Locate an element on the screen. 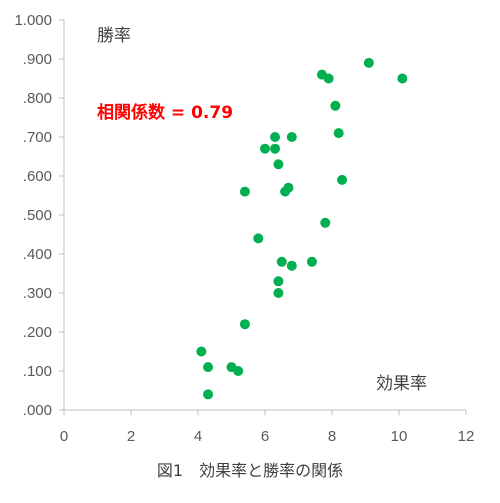  y-tick-label: .800 is located at coordinates (37, 98).